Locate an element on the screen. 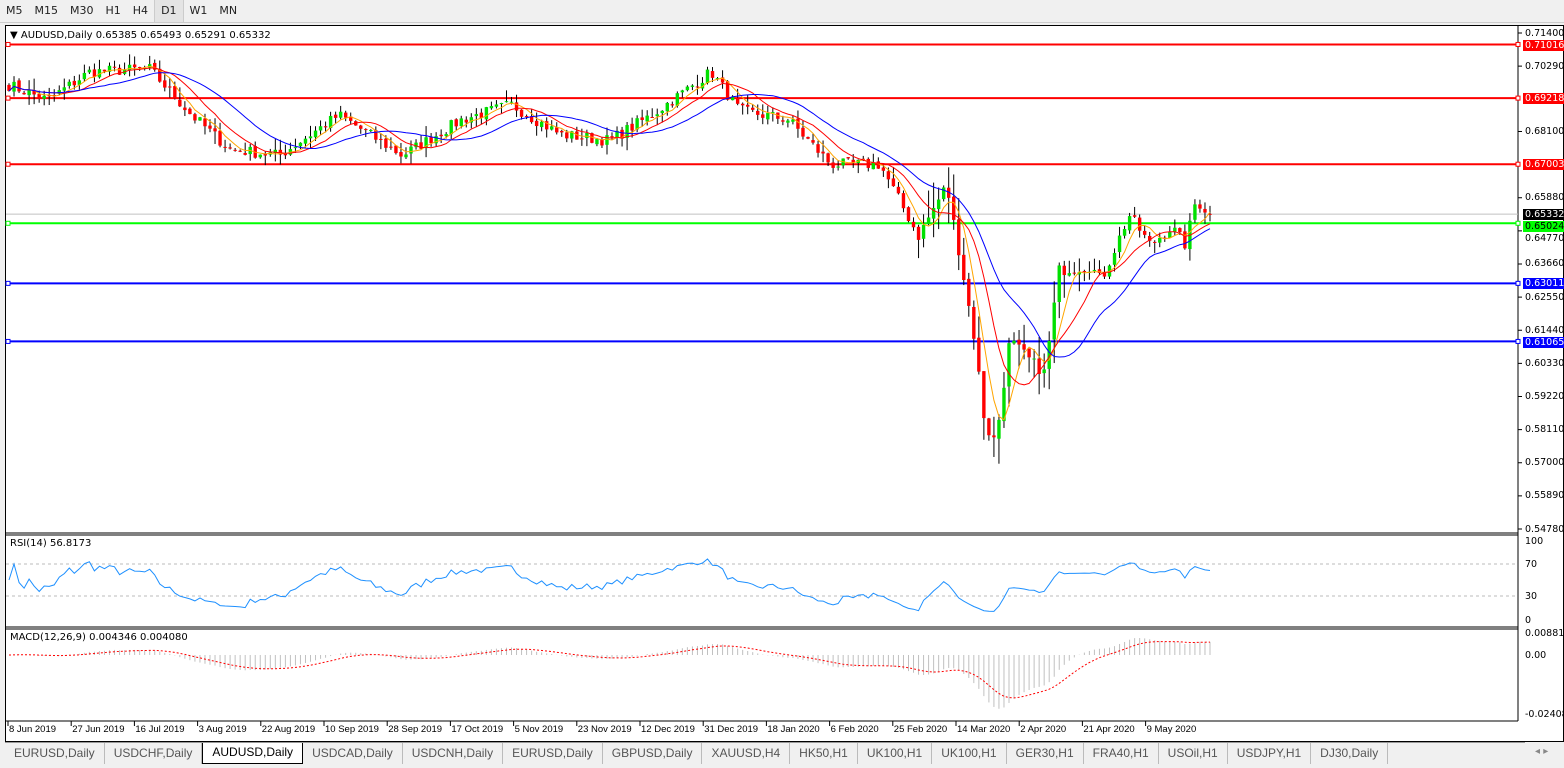 The image size is (1564, 768). timeframe-w1: W1 is located at coordinates (198, 10).